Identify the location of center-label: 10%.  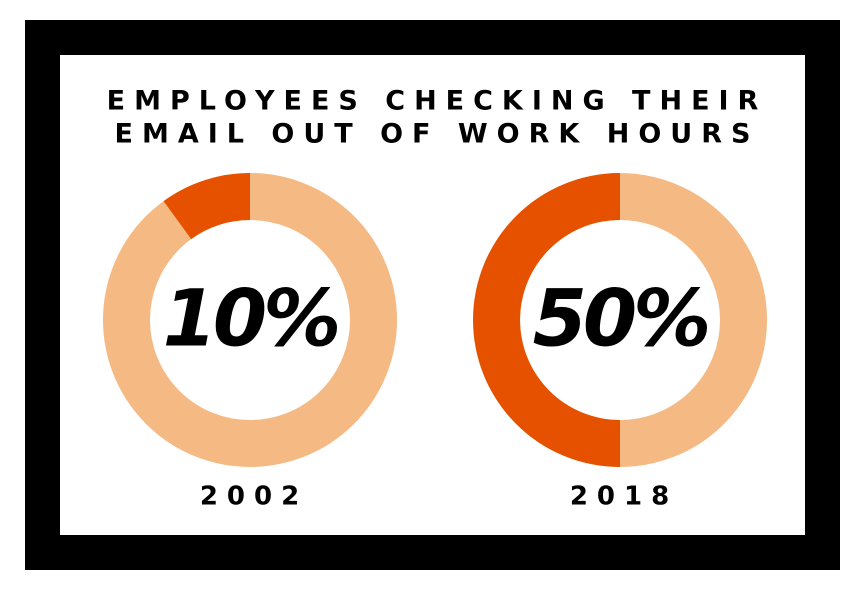
(250, 319).